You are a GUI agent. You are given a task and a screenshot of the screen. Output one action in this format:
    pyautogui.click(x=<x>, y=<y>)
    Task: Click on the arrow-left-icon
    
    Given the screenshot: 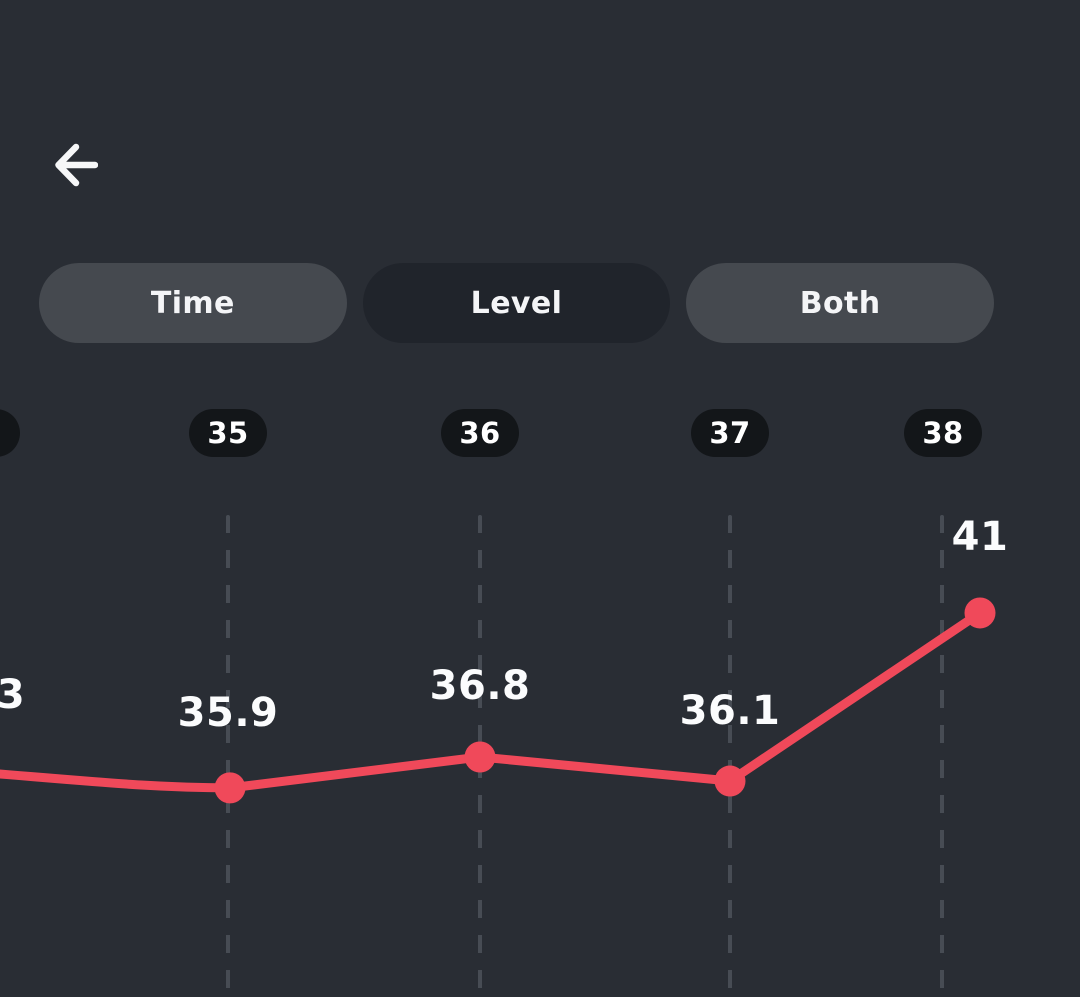 What is the action you would take?
    pyautogui.click(x=76, y=165)
    